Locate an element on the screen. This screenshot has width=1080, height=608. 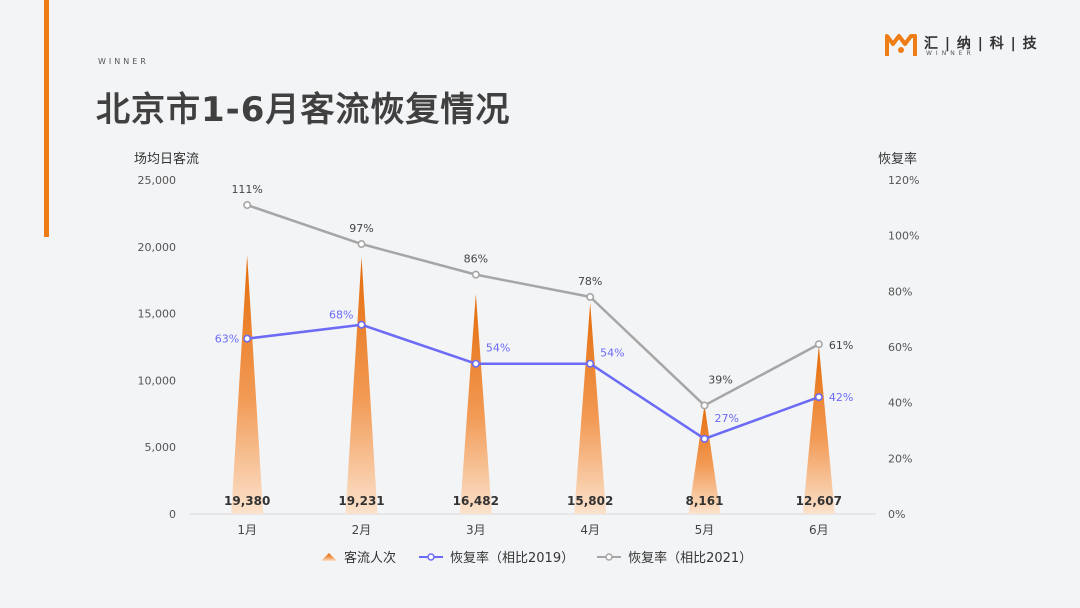
accent-bar is located at coordinates (46, 118).